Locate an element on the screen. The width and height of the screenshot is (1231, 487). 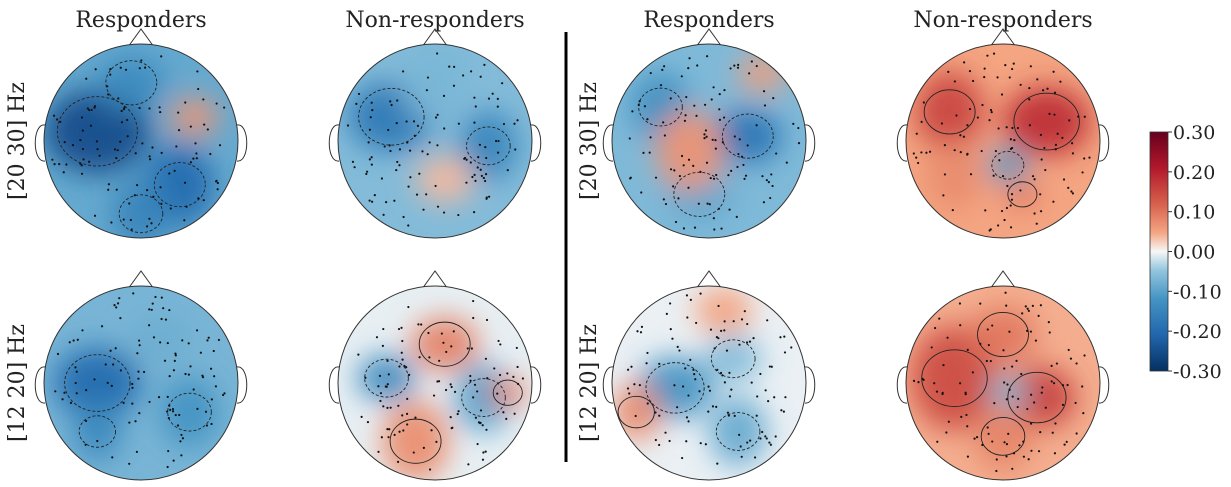
topomap-r0-c2 is located at coordinates (709, 133).